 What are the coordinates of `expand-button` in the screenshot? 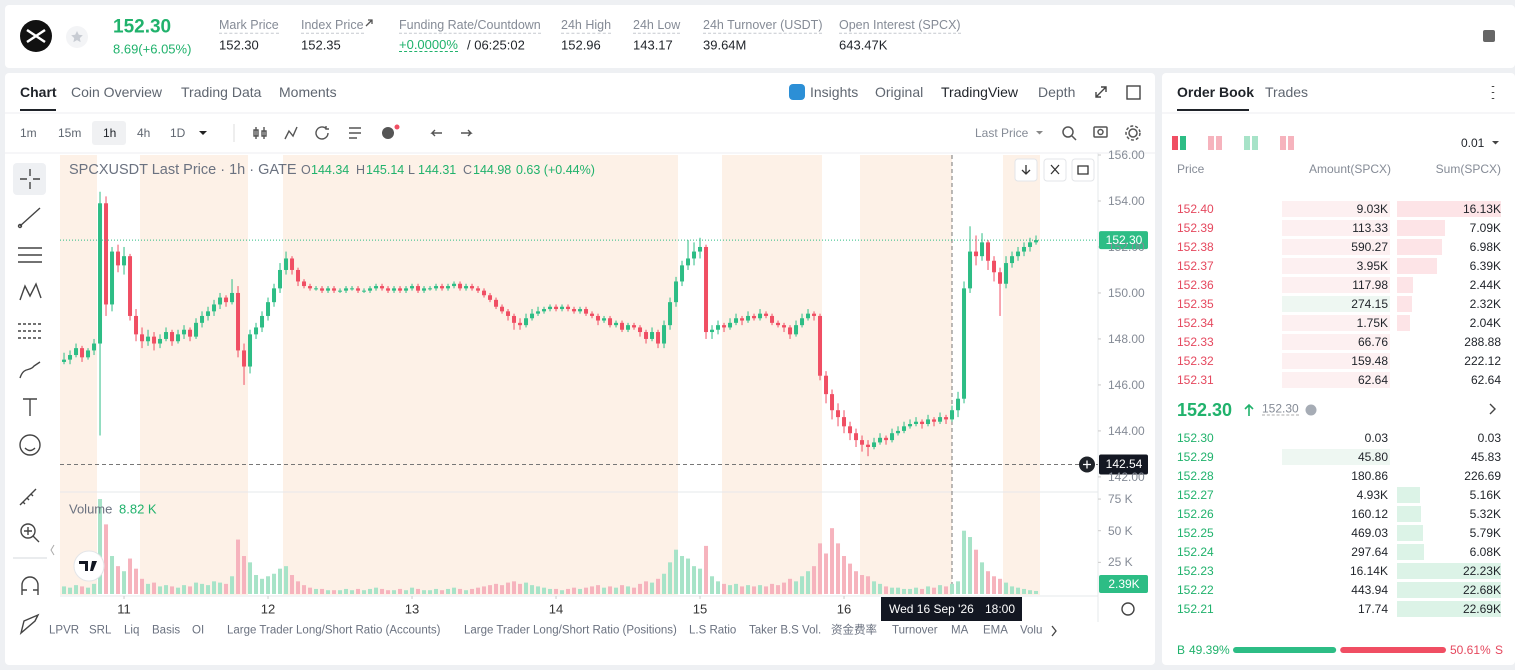 It's located at (1101, 92).